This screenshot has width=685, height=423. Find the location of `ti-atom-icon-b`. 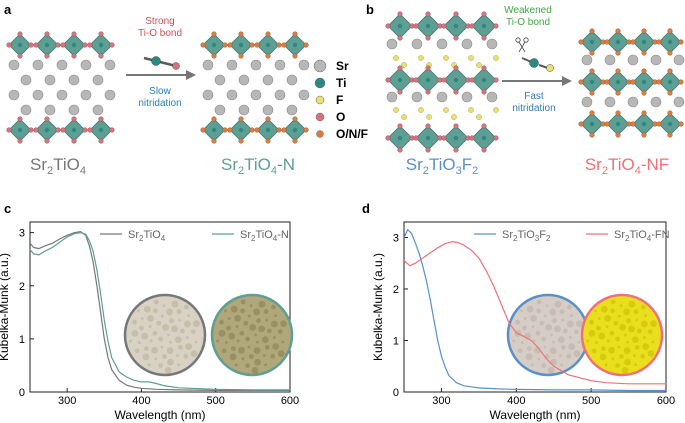

ti-atom-icon-b is located at coordinates (534, 63).